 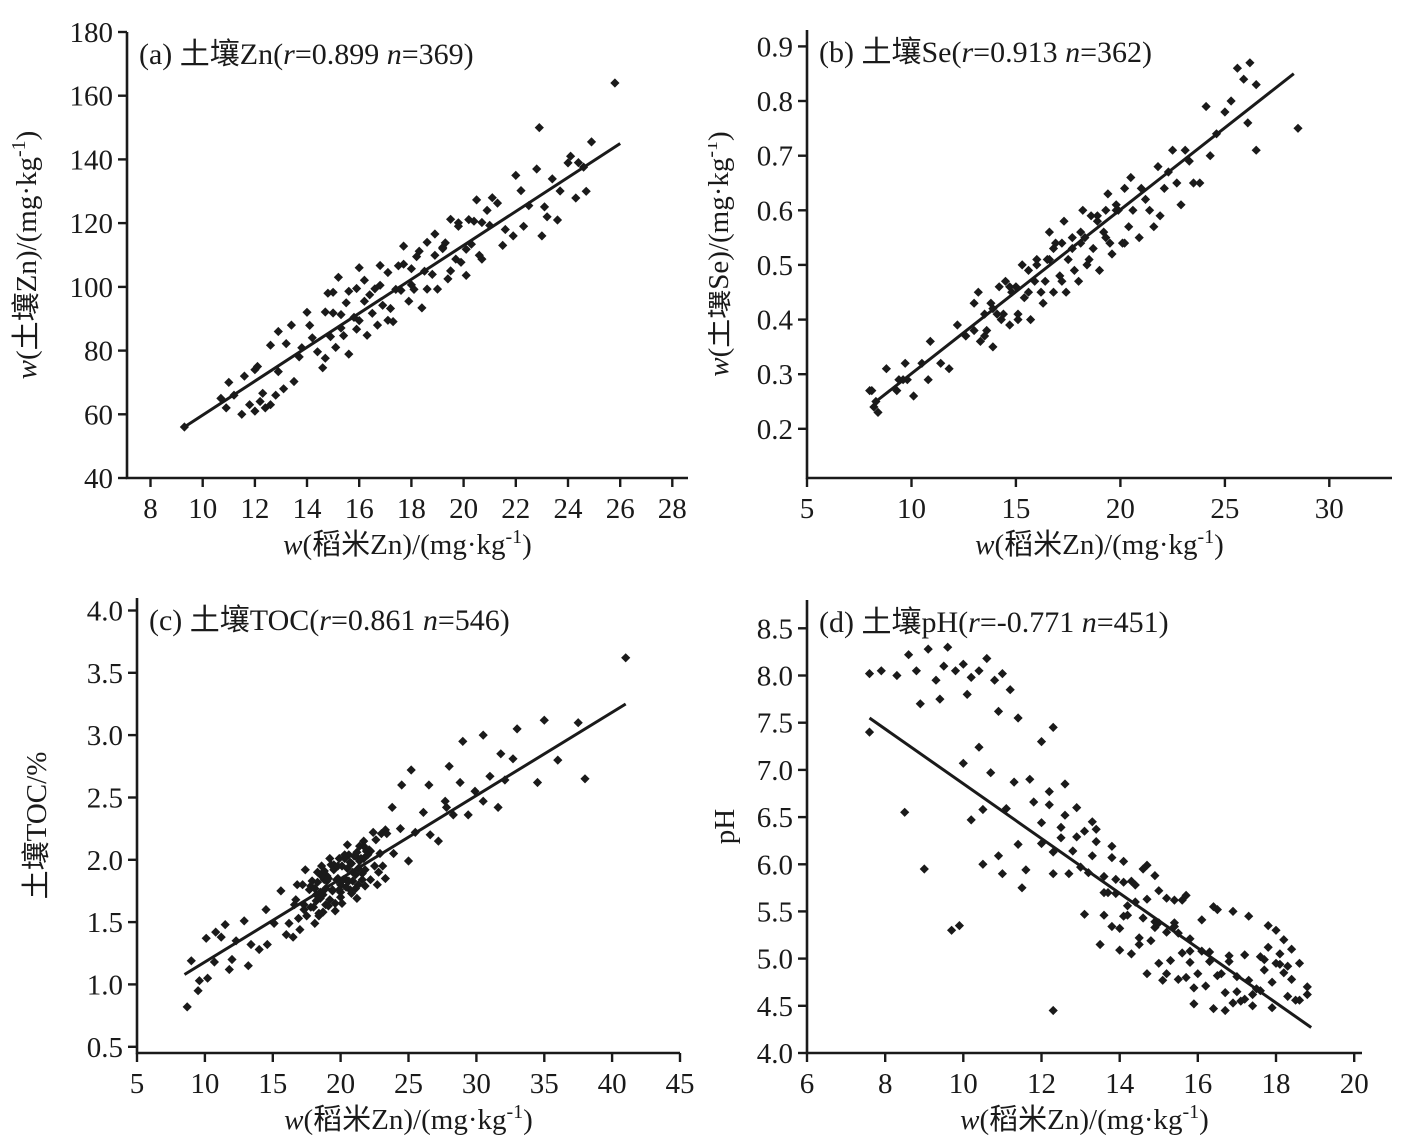 I want to click on x-tick-label: 30, so click(x=1329, y=509).